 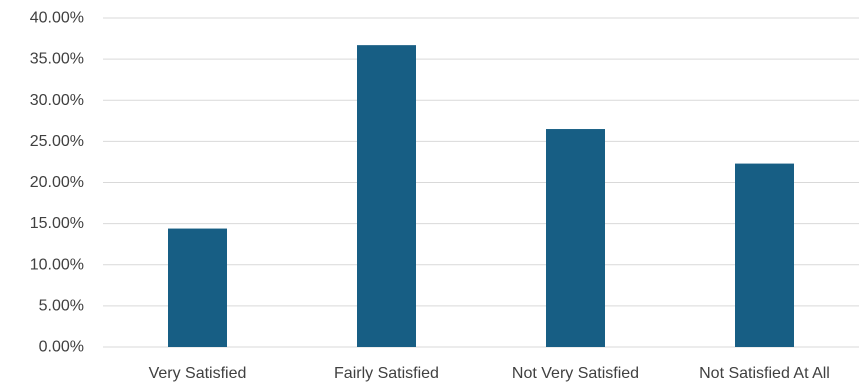 I want to click on y-tick-label: 10.00%, so click(x=57, y=264).